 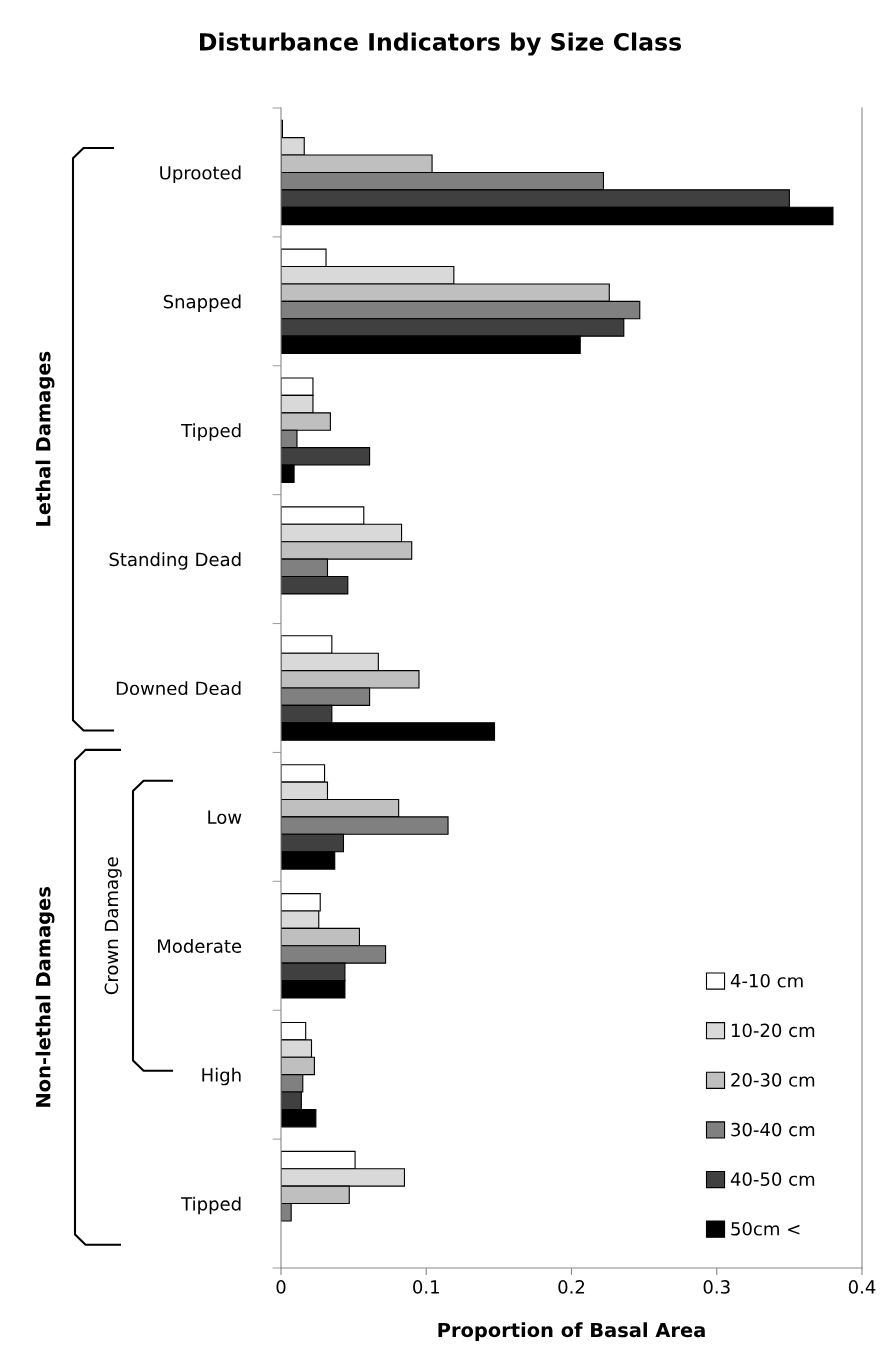 I want to click on x-axis-title: Proportion of Basal Area, so click(x=571, y=1332).